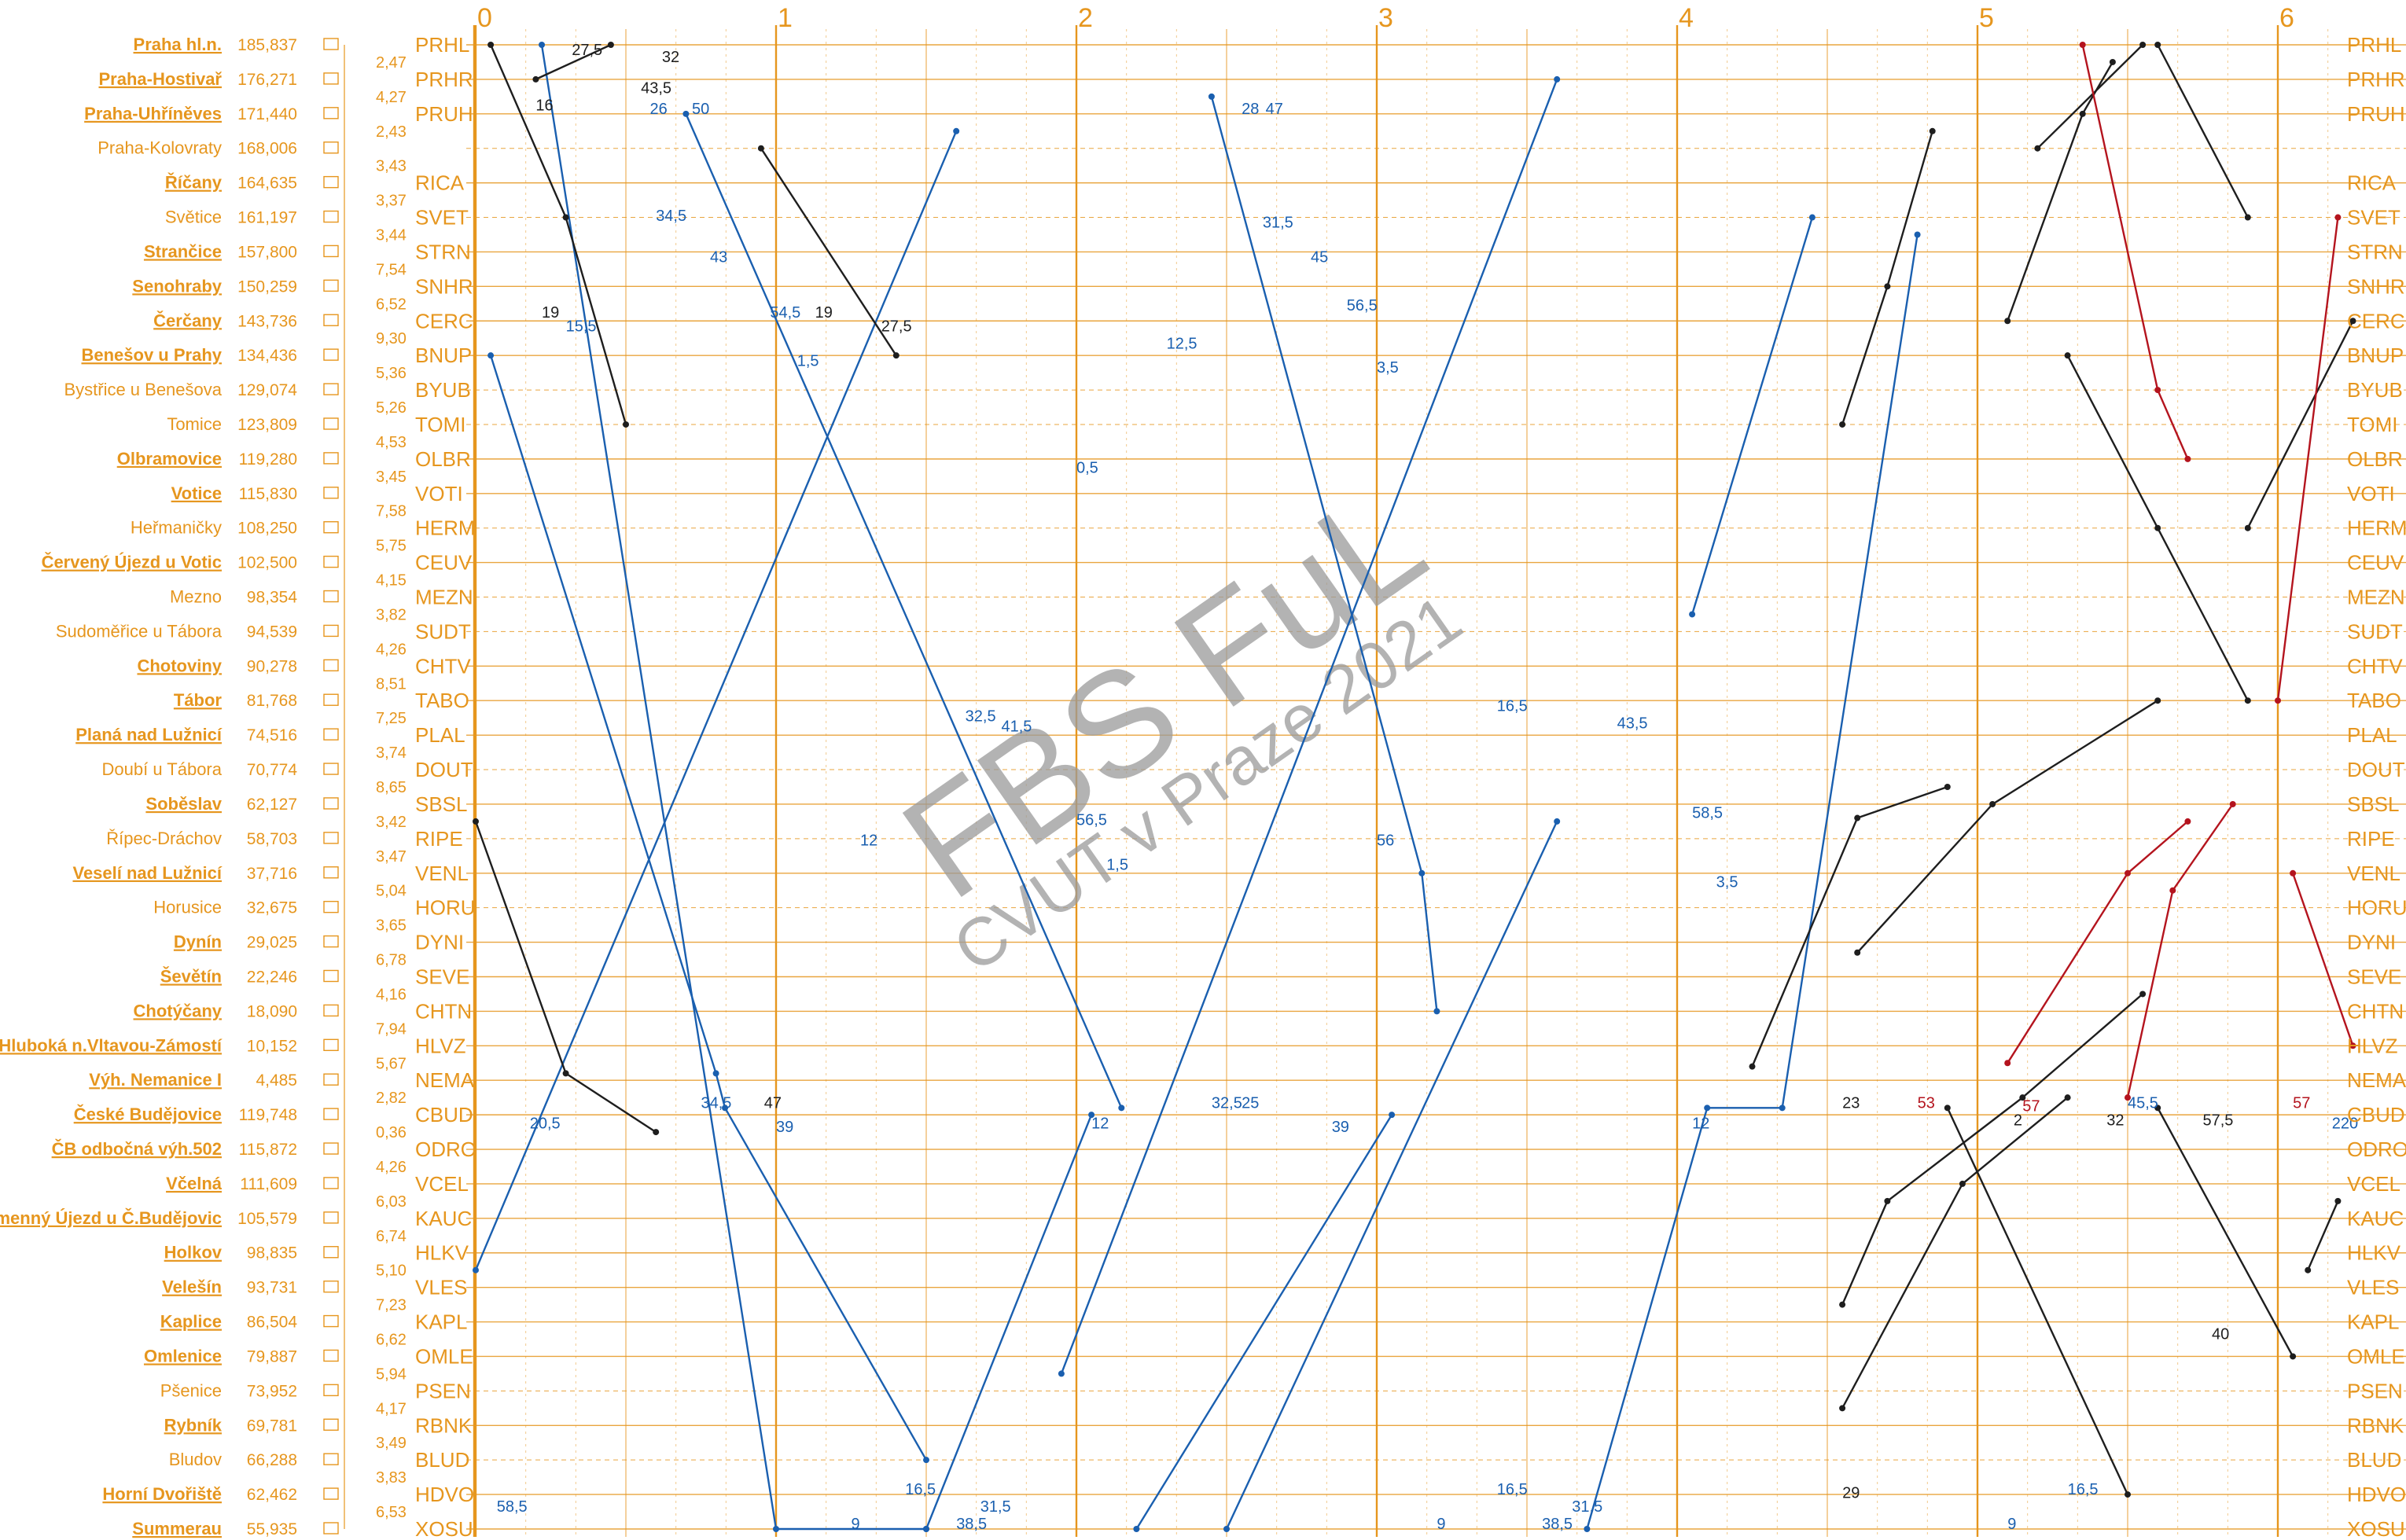  What do you see at coordinates (276, 1081) in the screenshot?
I see `station-km: 4,485` at bounding box center [276, 1081].